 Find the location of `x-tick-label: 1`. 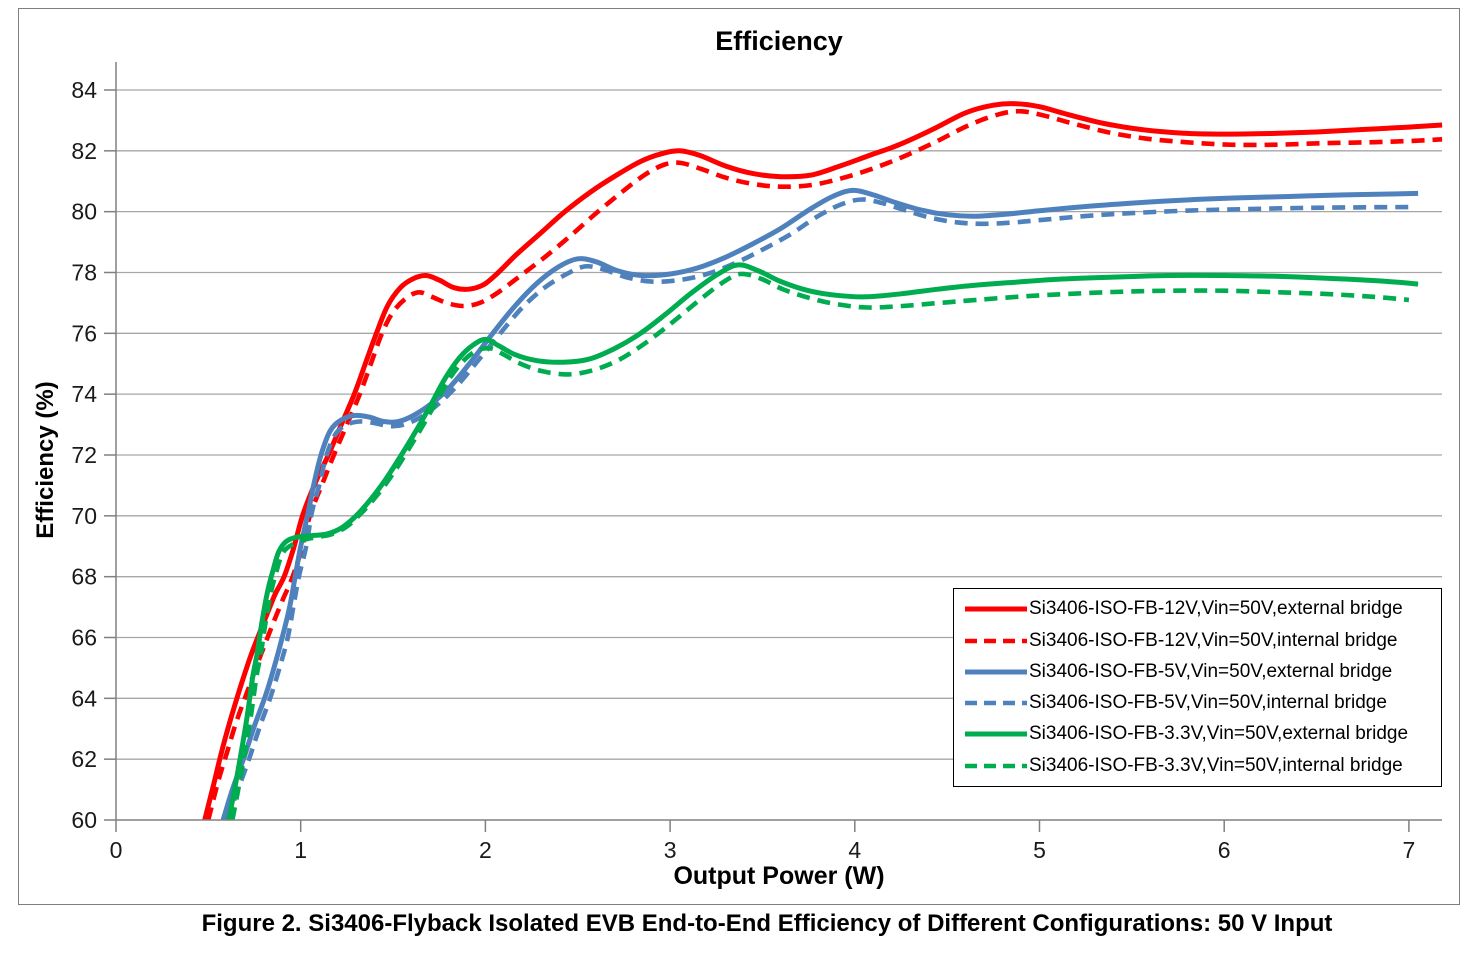

x-tick-label: 1 is located at coordinates (300, 850).